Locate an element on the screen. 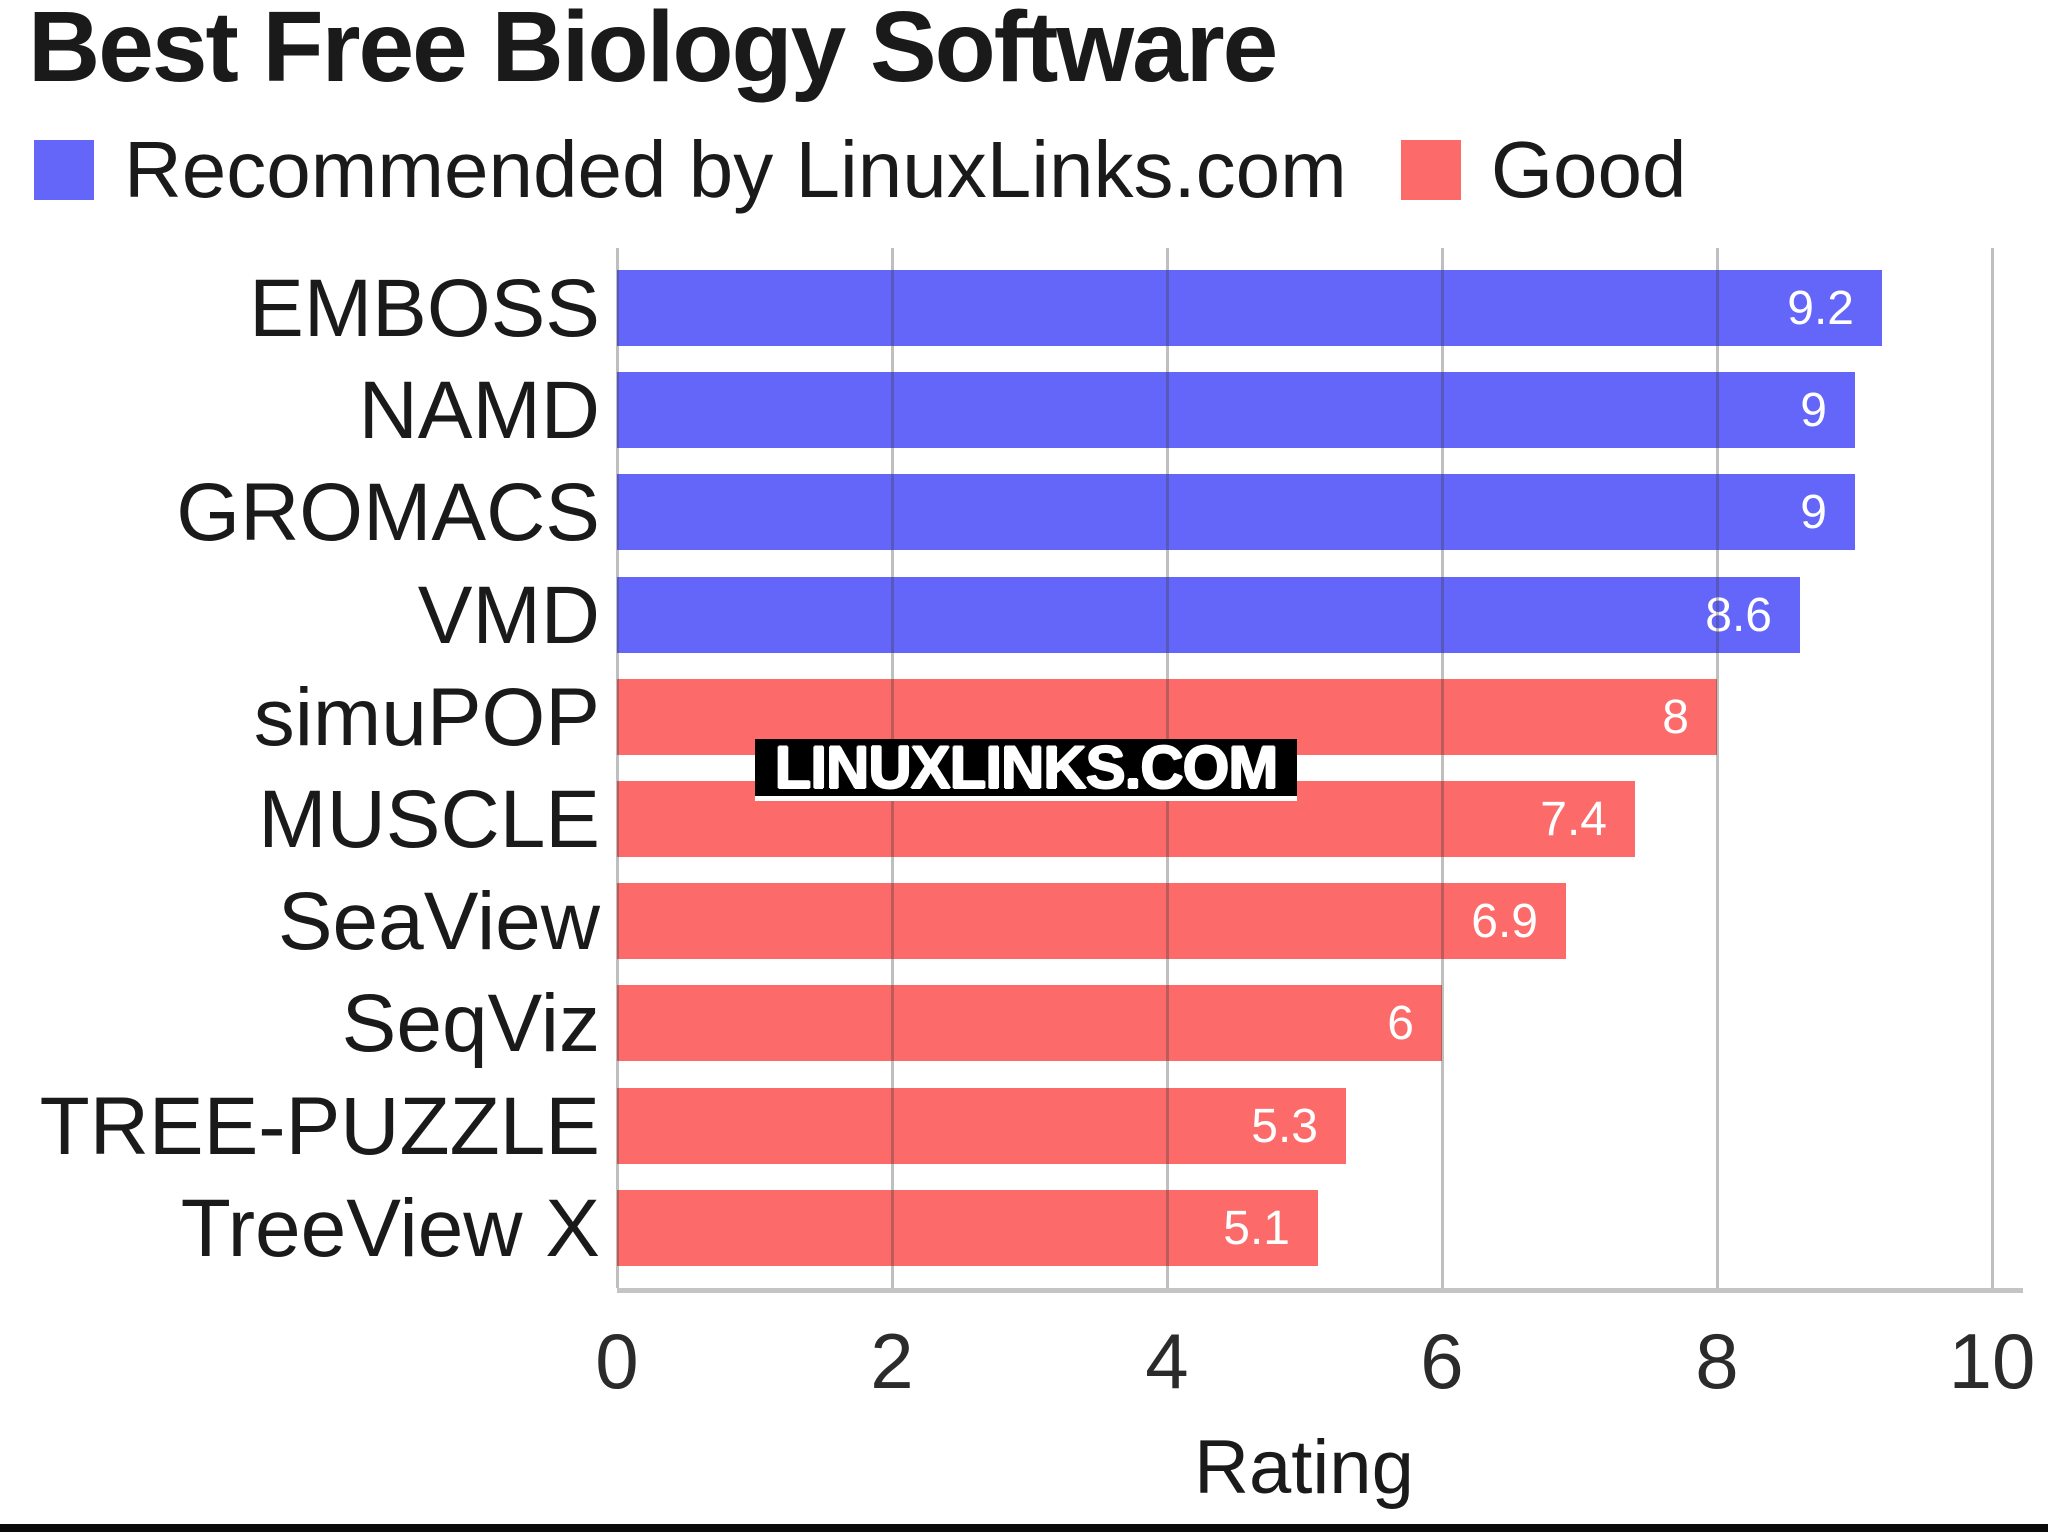 This screenshot has height=1532, width=2048. category-label-EMBOSS: EMBOSS is located at coordinates (424, 308).